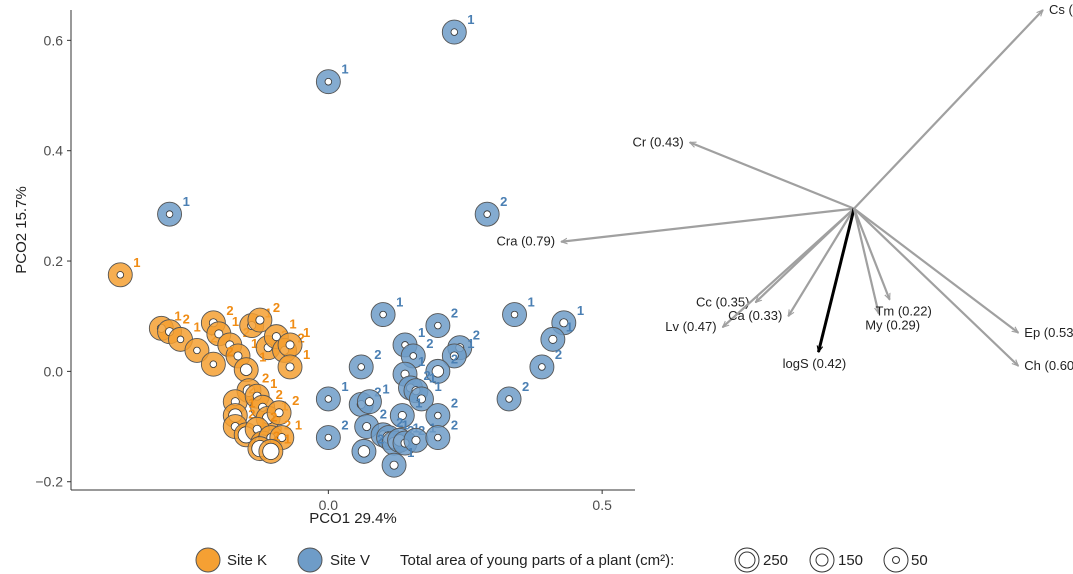  Describe the element at coordinates (919, 560) in the screenshot. I see `legend-size-50: 50` at that location.